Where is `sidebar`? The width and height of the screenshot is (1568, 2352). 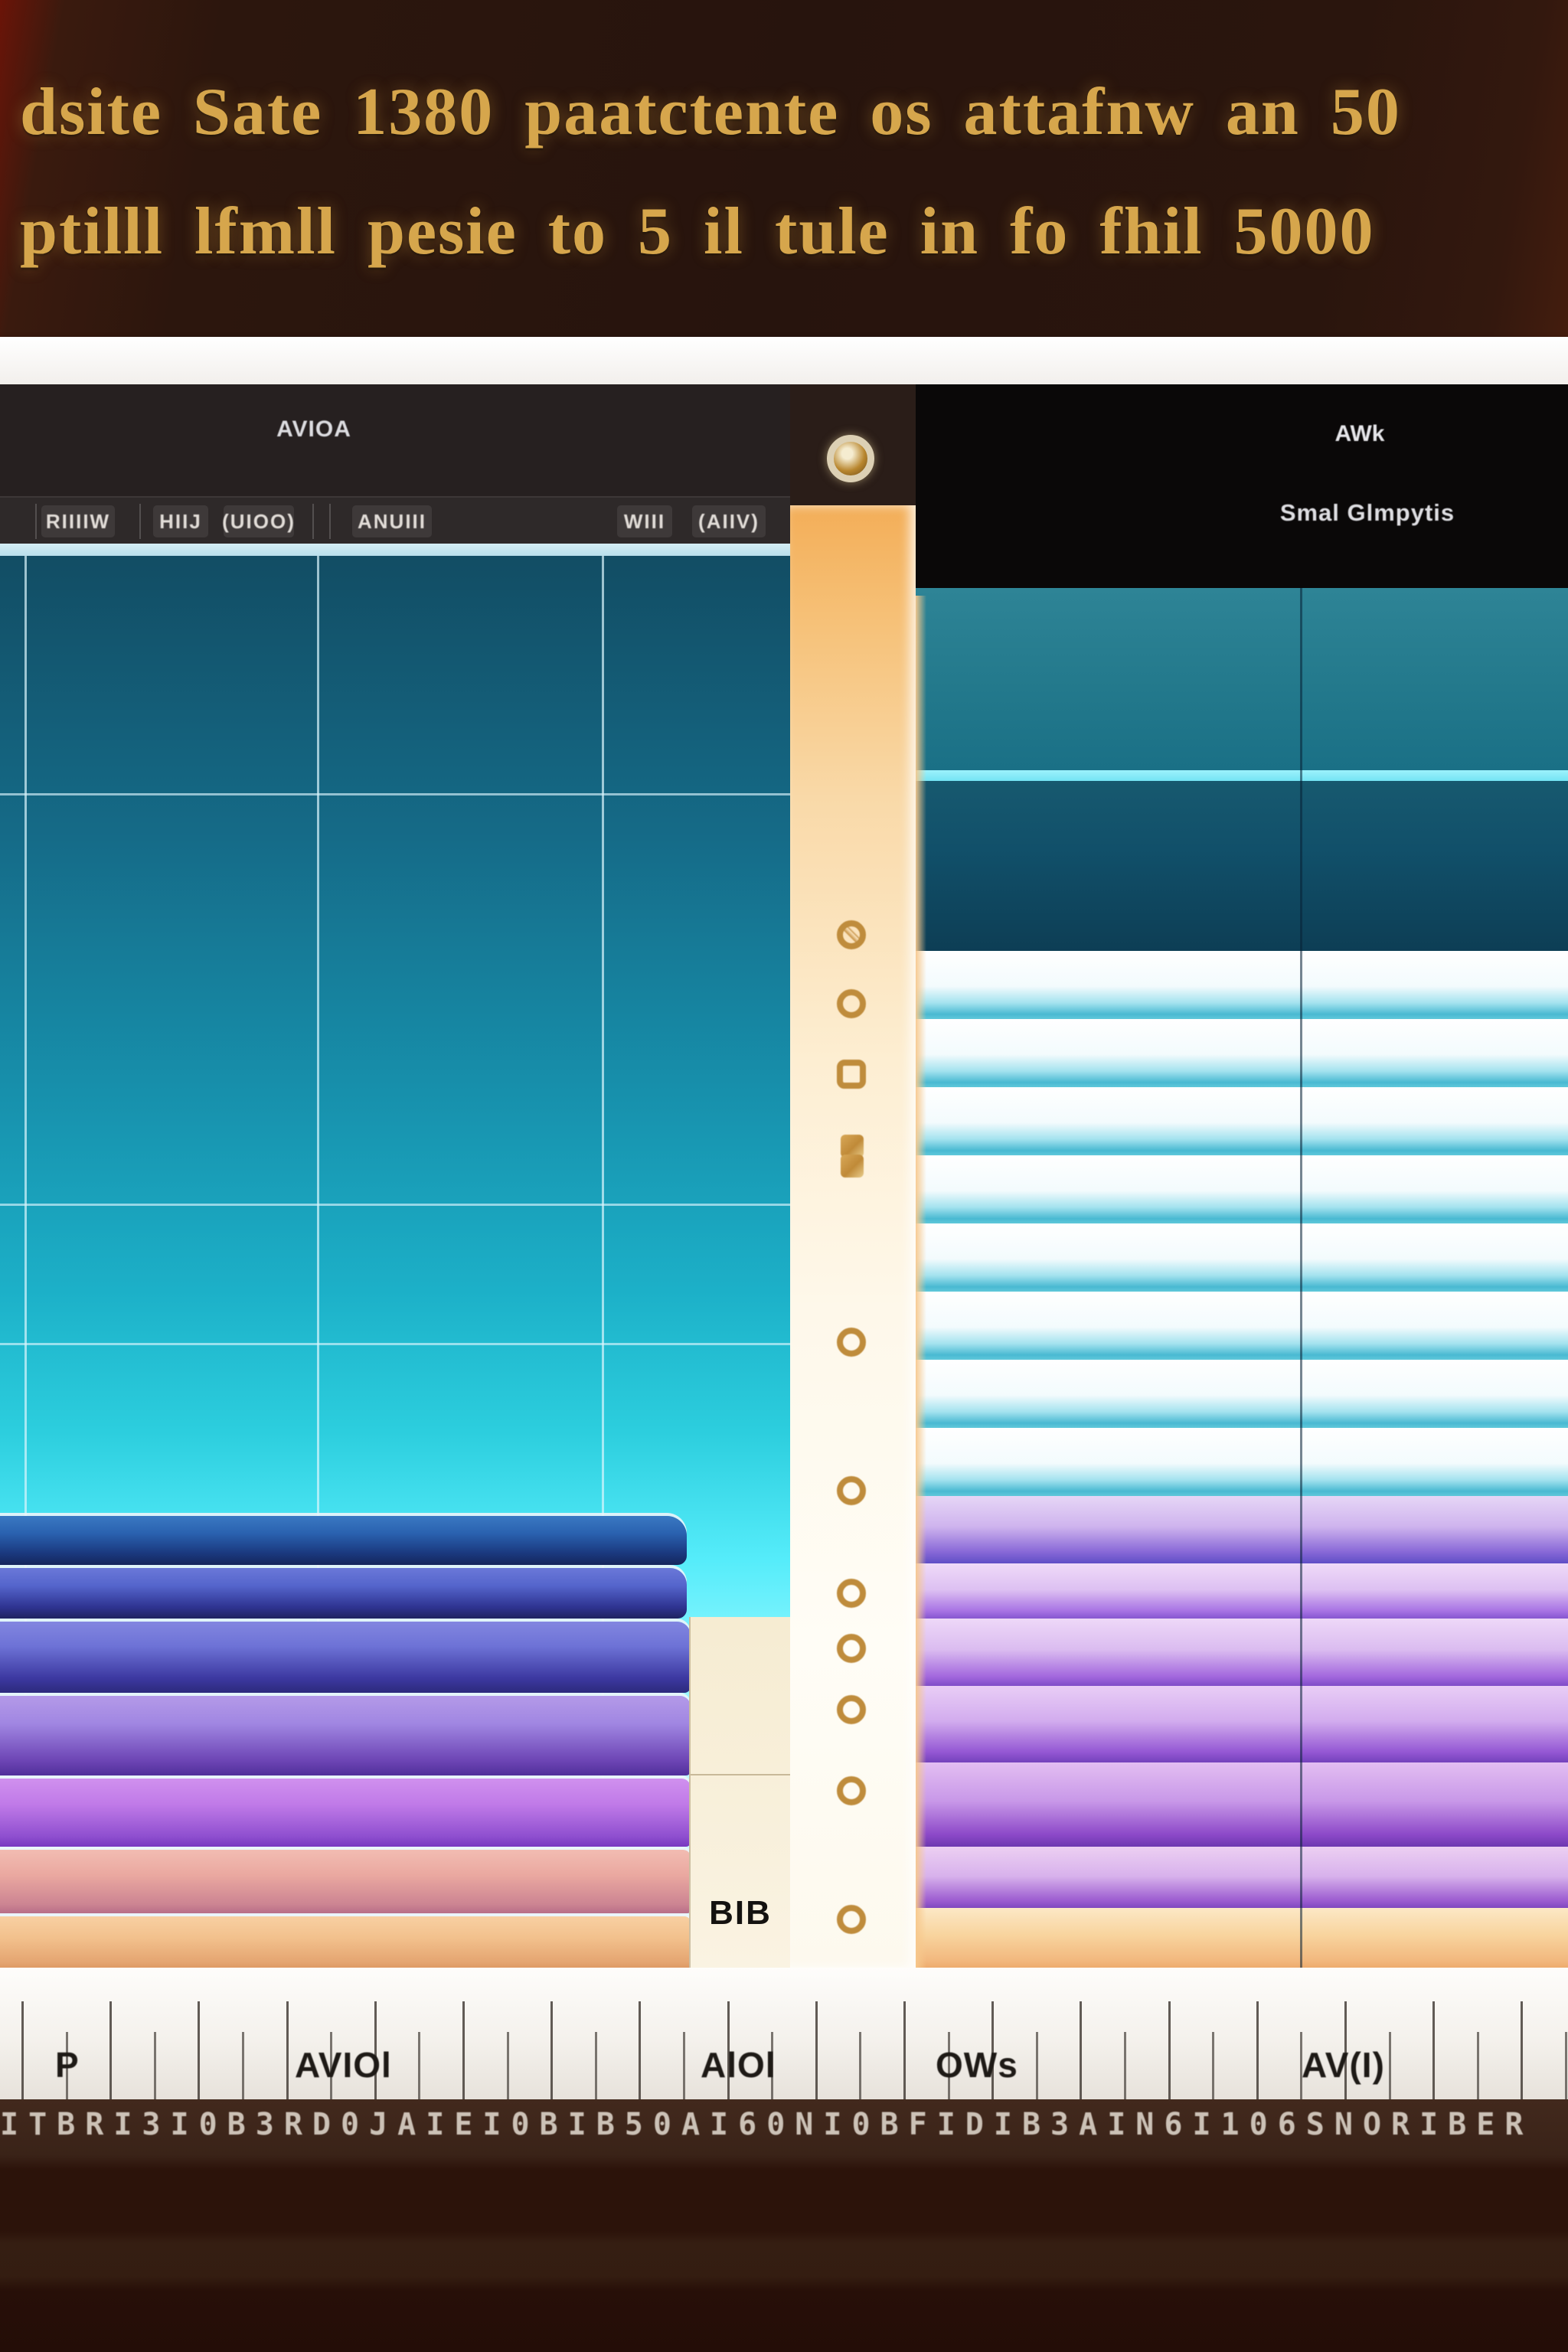 sidebar is located at coordinates (853, 1321).